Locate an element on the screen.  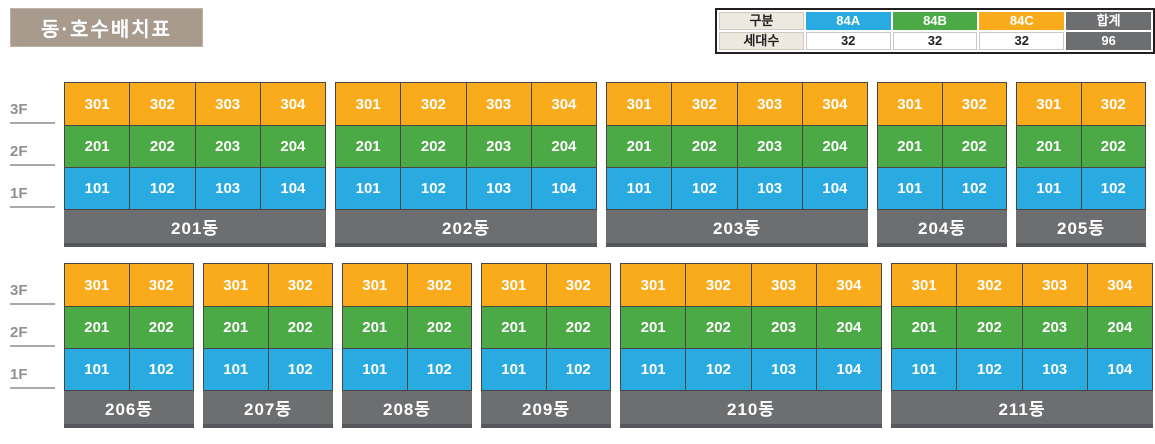
floor-label: 2F is located at coordinates (32, 145).